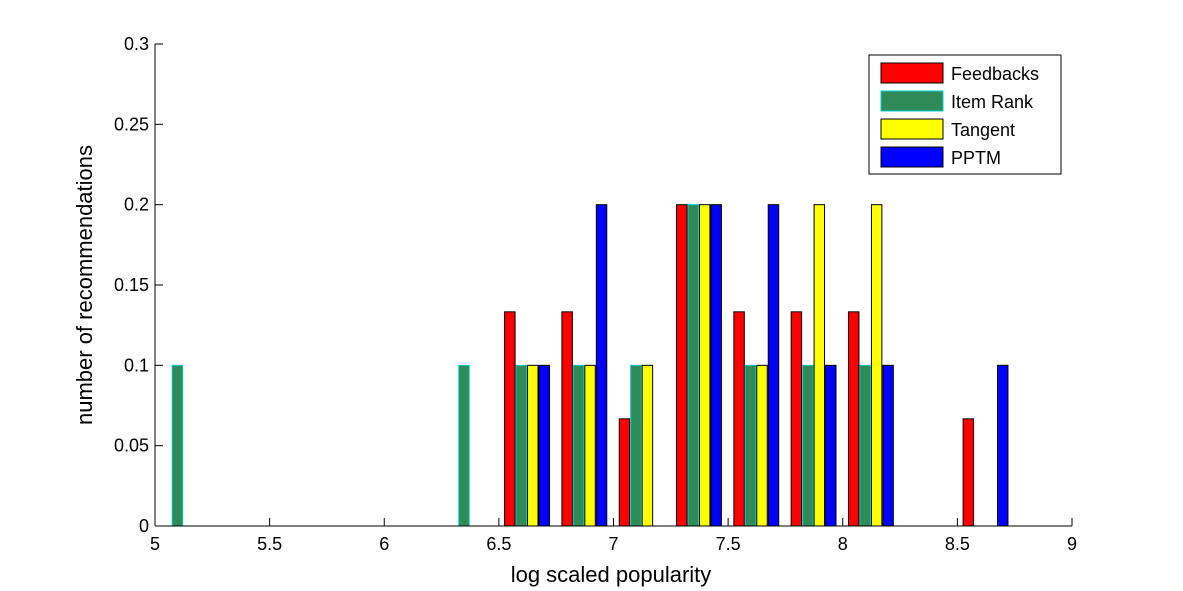  I want to click on y-tick-label: 0.15, so click(131, 285).